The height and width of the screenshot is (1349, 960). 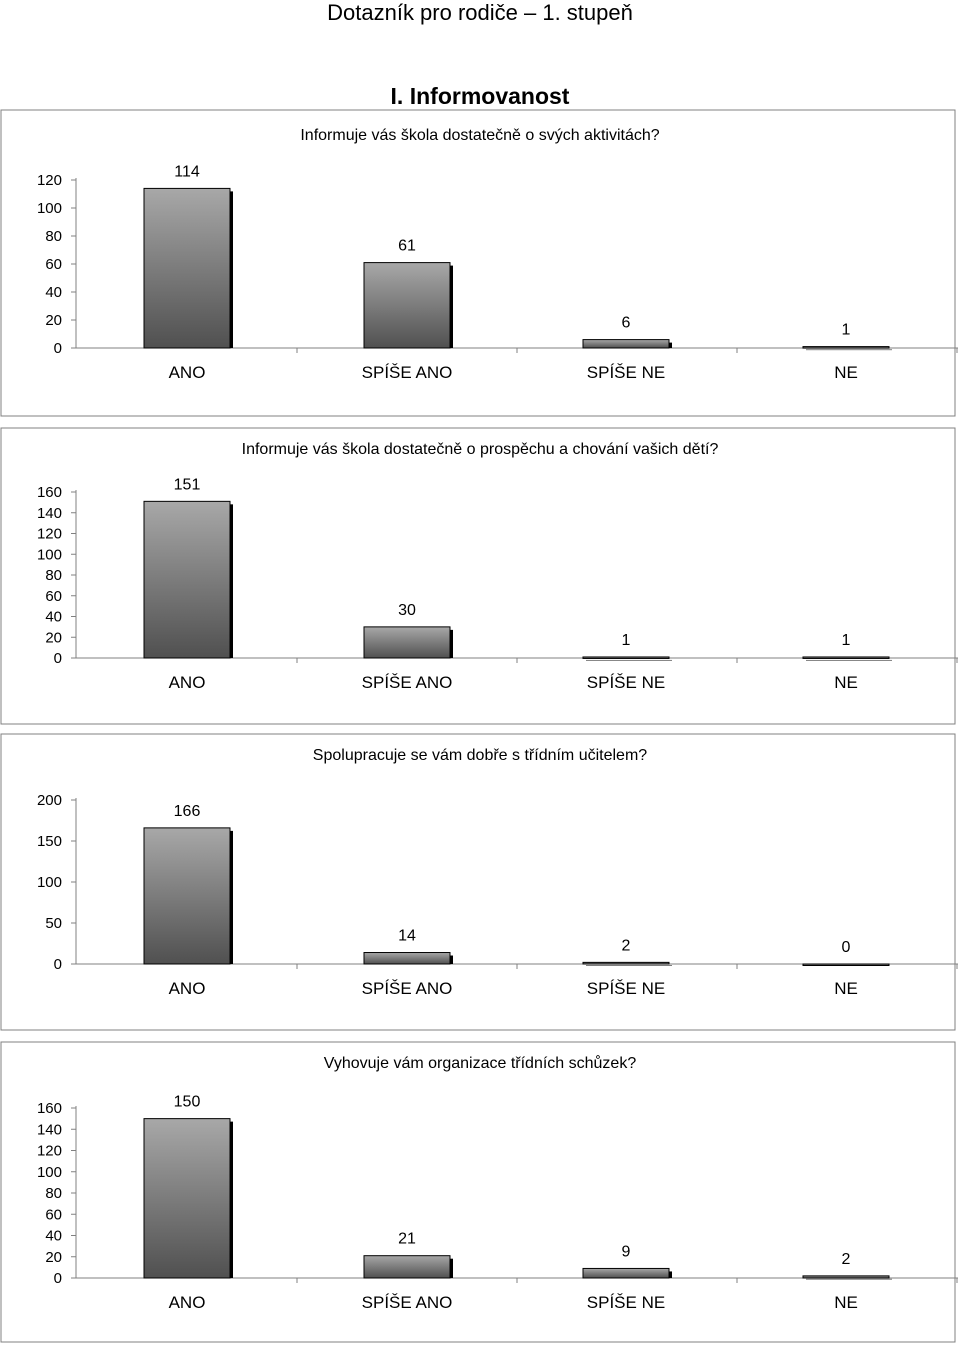 What do you see at coordinates (480, 12) in the screenshot?
I see `document-title: Dotazník pro rodiče – 1. stupeň` at bounding box center [480, 12].